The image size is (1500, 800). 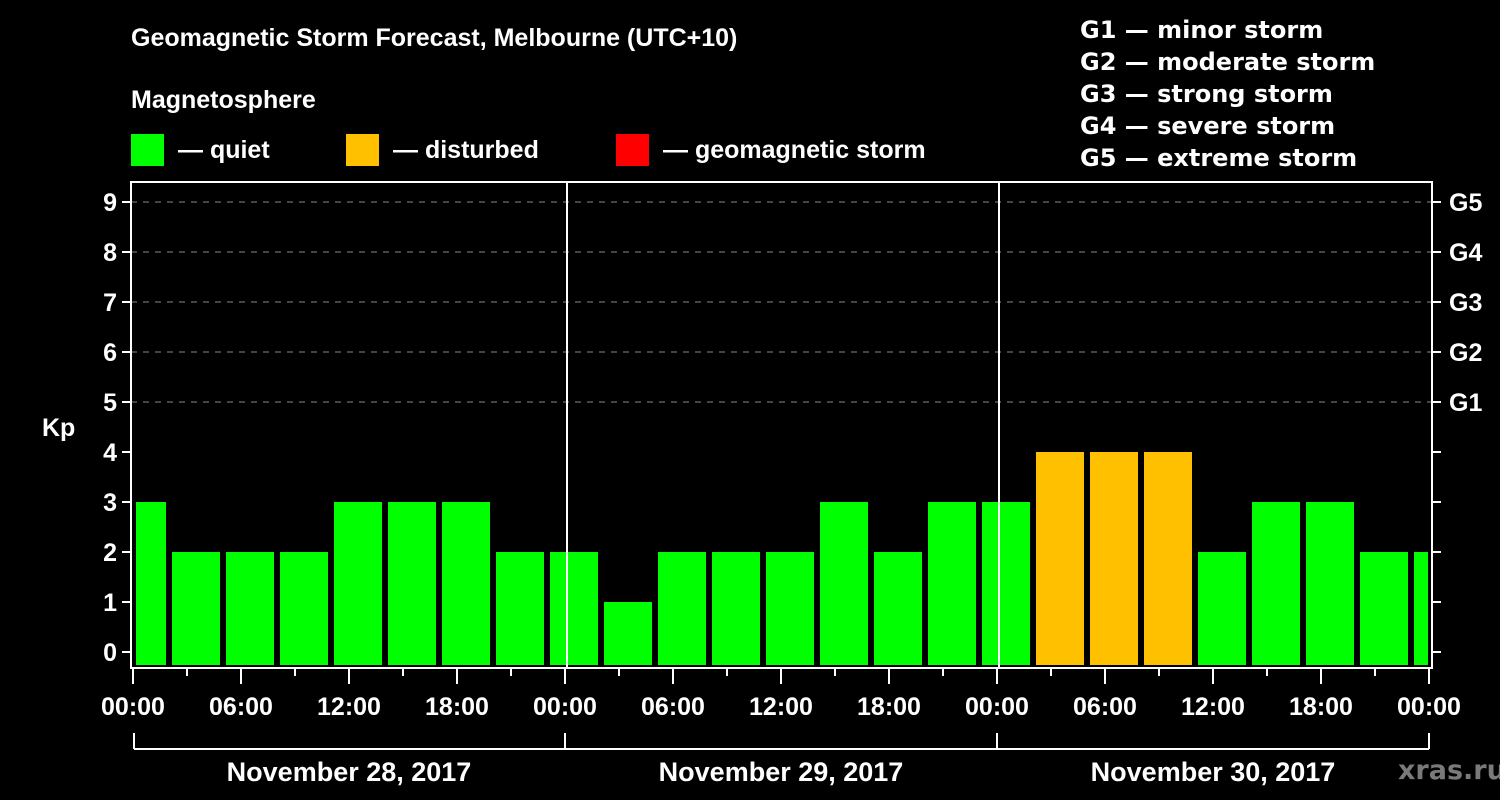 I want to click on quiet-swatch-icon, so click(x=147, y=150).